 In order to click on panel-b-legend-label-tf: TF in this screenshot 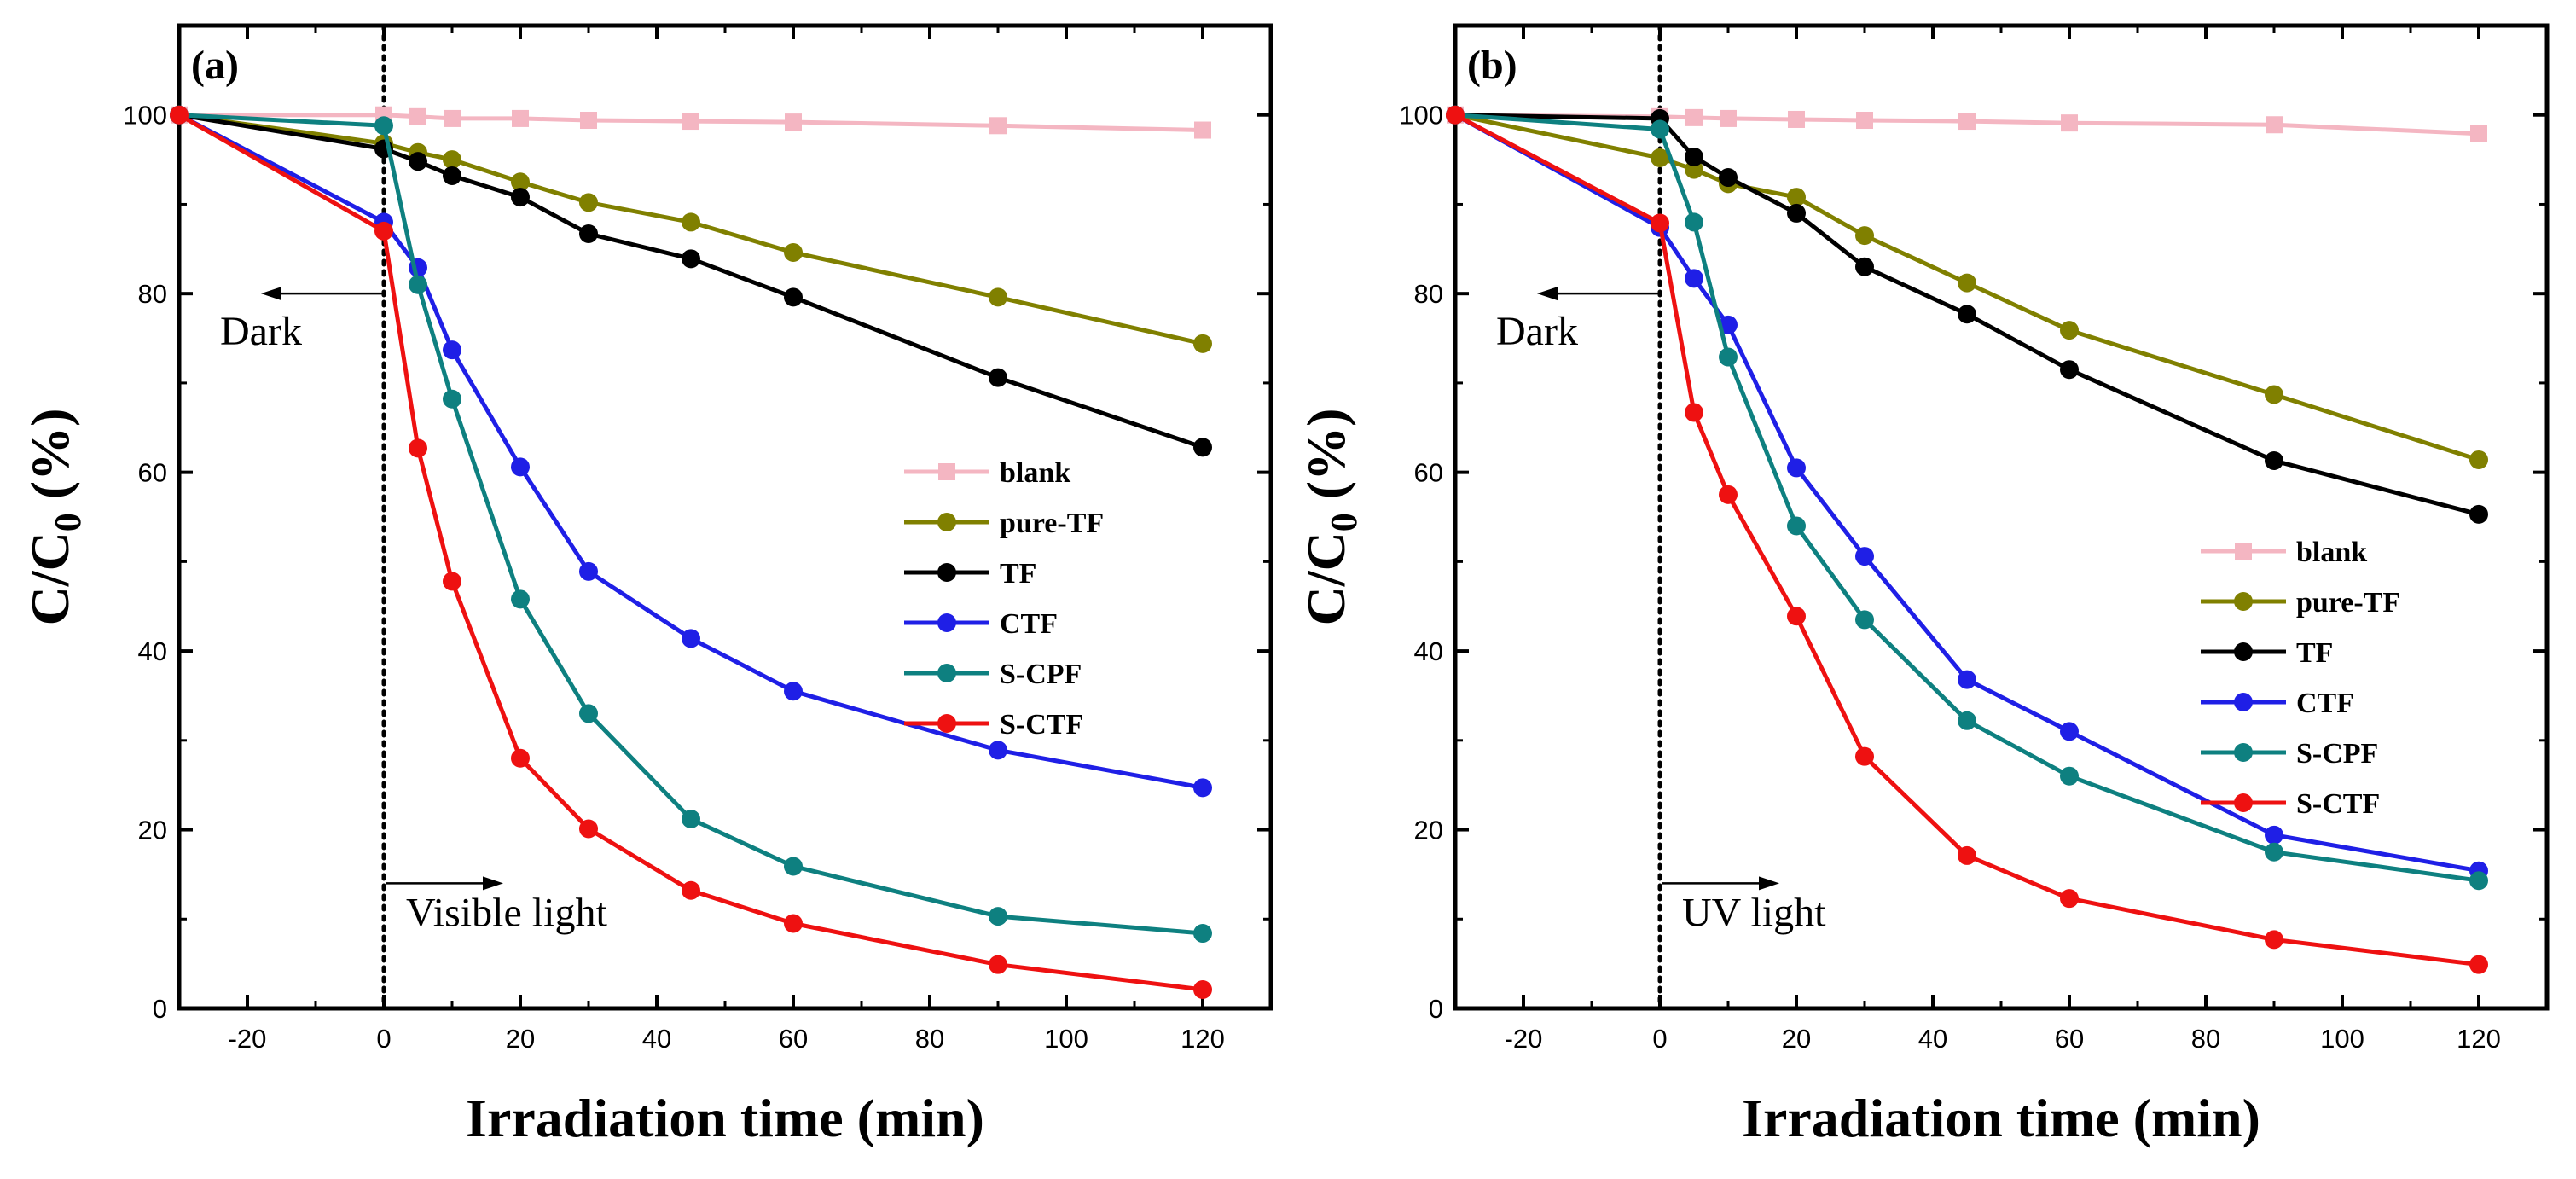, I will do `click(2314, 653)`.